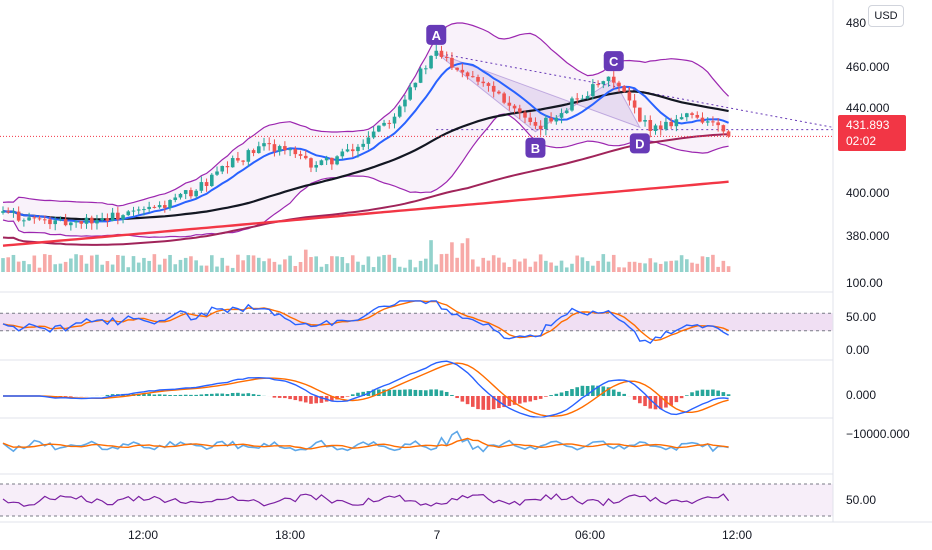 The width and height of the screenshot is (932, 550). What do you see at coordinates (872, 133) in the screenshot?
I see `last-price-tag` at bounding box center [872, 133].